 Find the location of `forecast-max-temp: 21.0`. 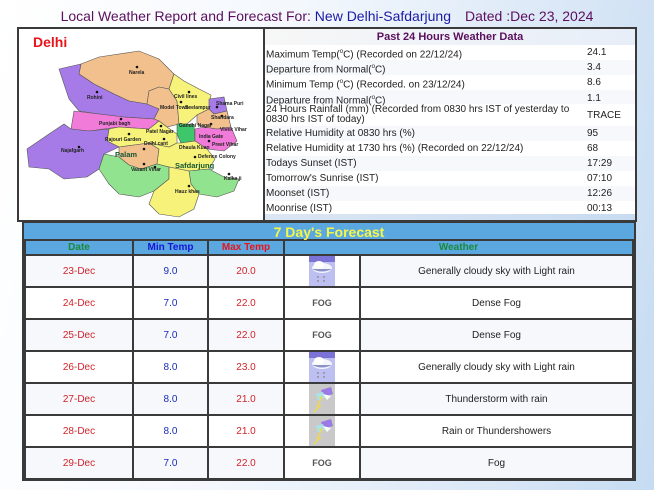

forecast-max-temp: 21.0 is located at coordinates (246, 431).